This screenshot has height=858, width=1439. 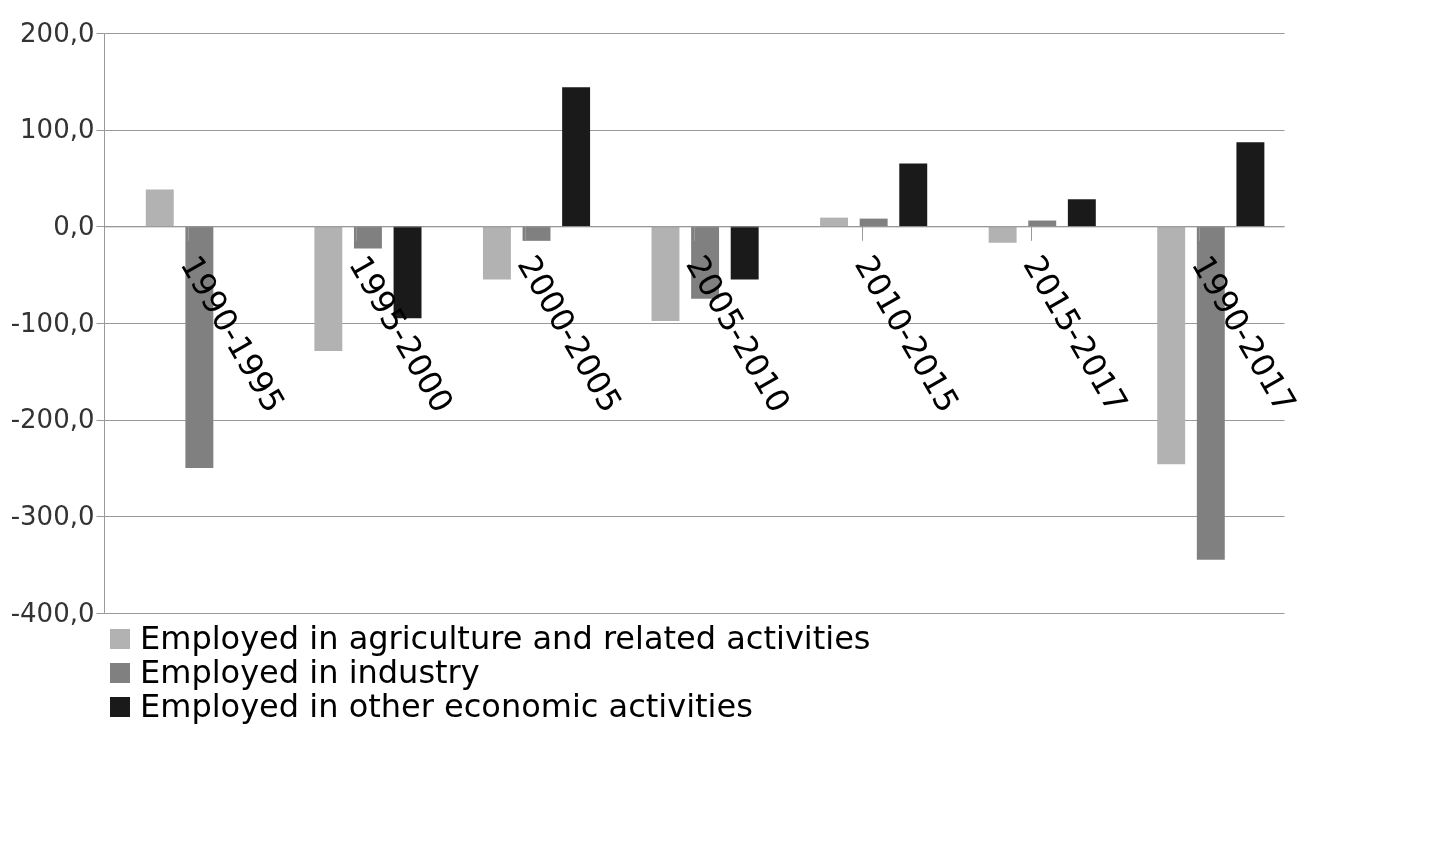 I want to click on y-tick-label: 100,0, so click(x=57, y=129).